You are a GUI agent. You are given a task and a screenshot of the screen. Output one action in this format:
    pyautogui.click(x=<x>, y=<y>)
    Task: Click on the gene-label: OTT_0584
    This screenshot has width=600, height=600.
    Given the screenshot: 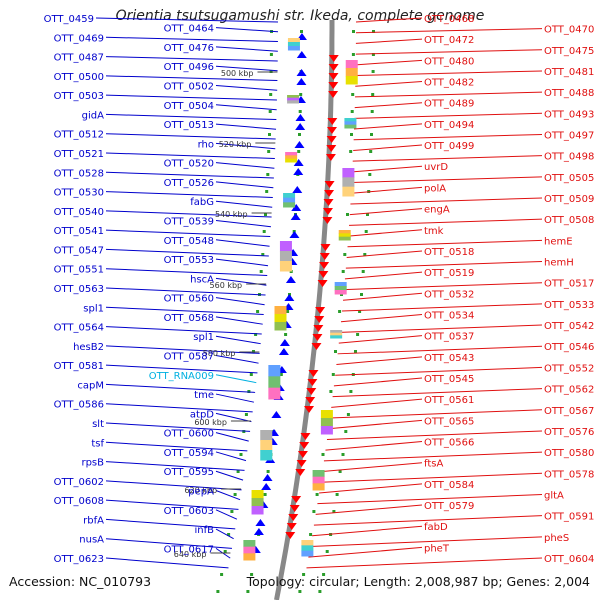 What is the action you would take?
    pyautogui.click(x=449, y=485)
    